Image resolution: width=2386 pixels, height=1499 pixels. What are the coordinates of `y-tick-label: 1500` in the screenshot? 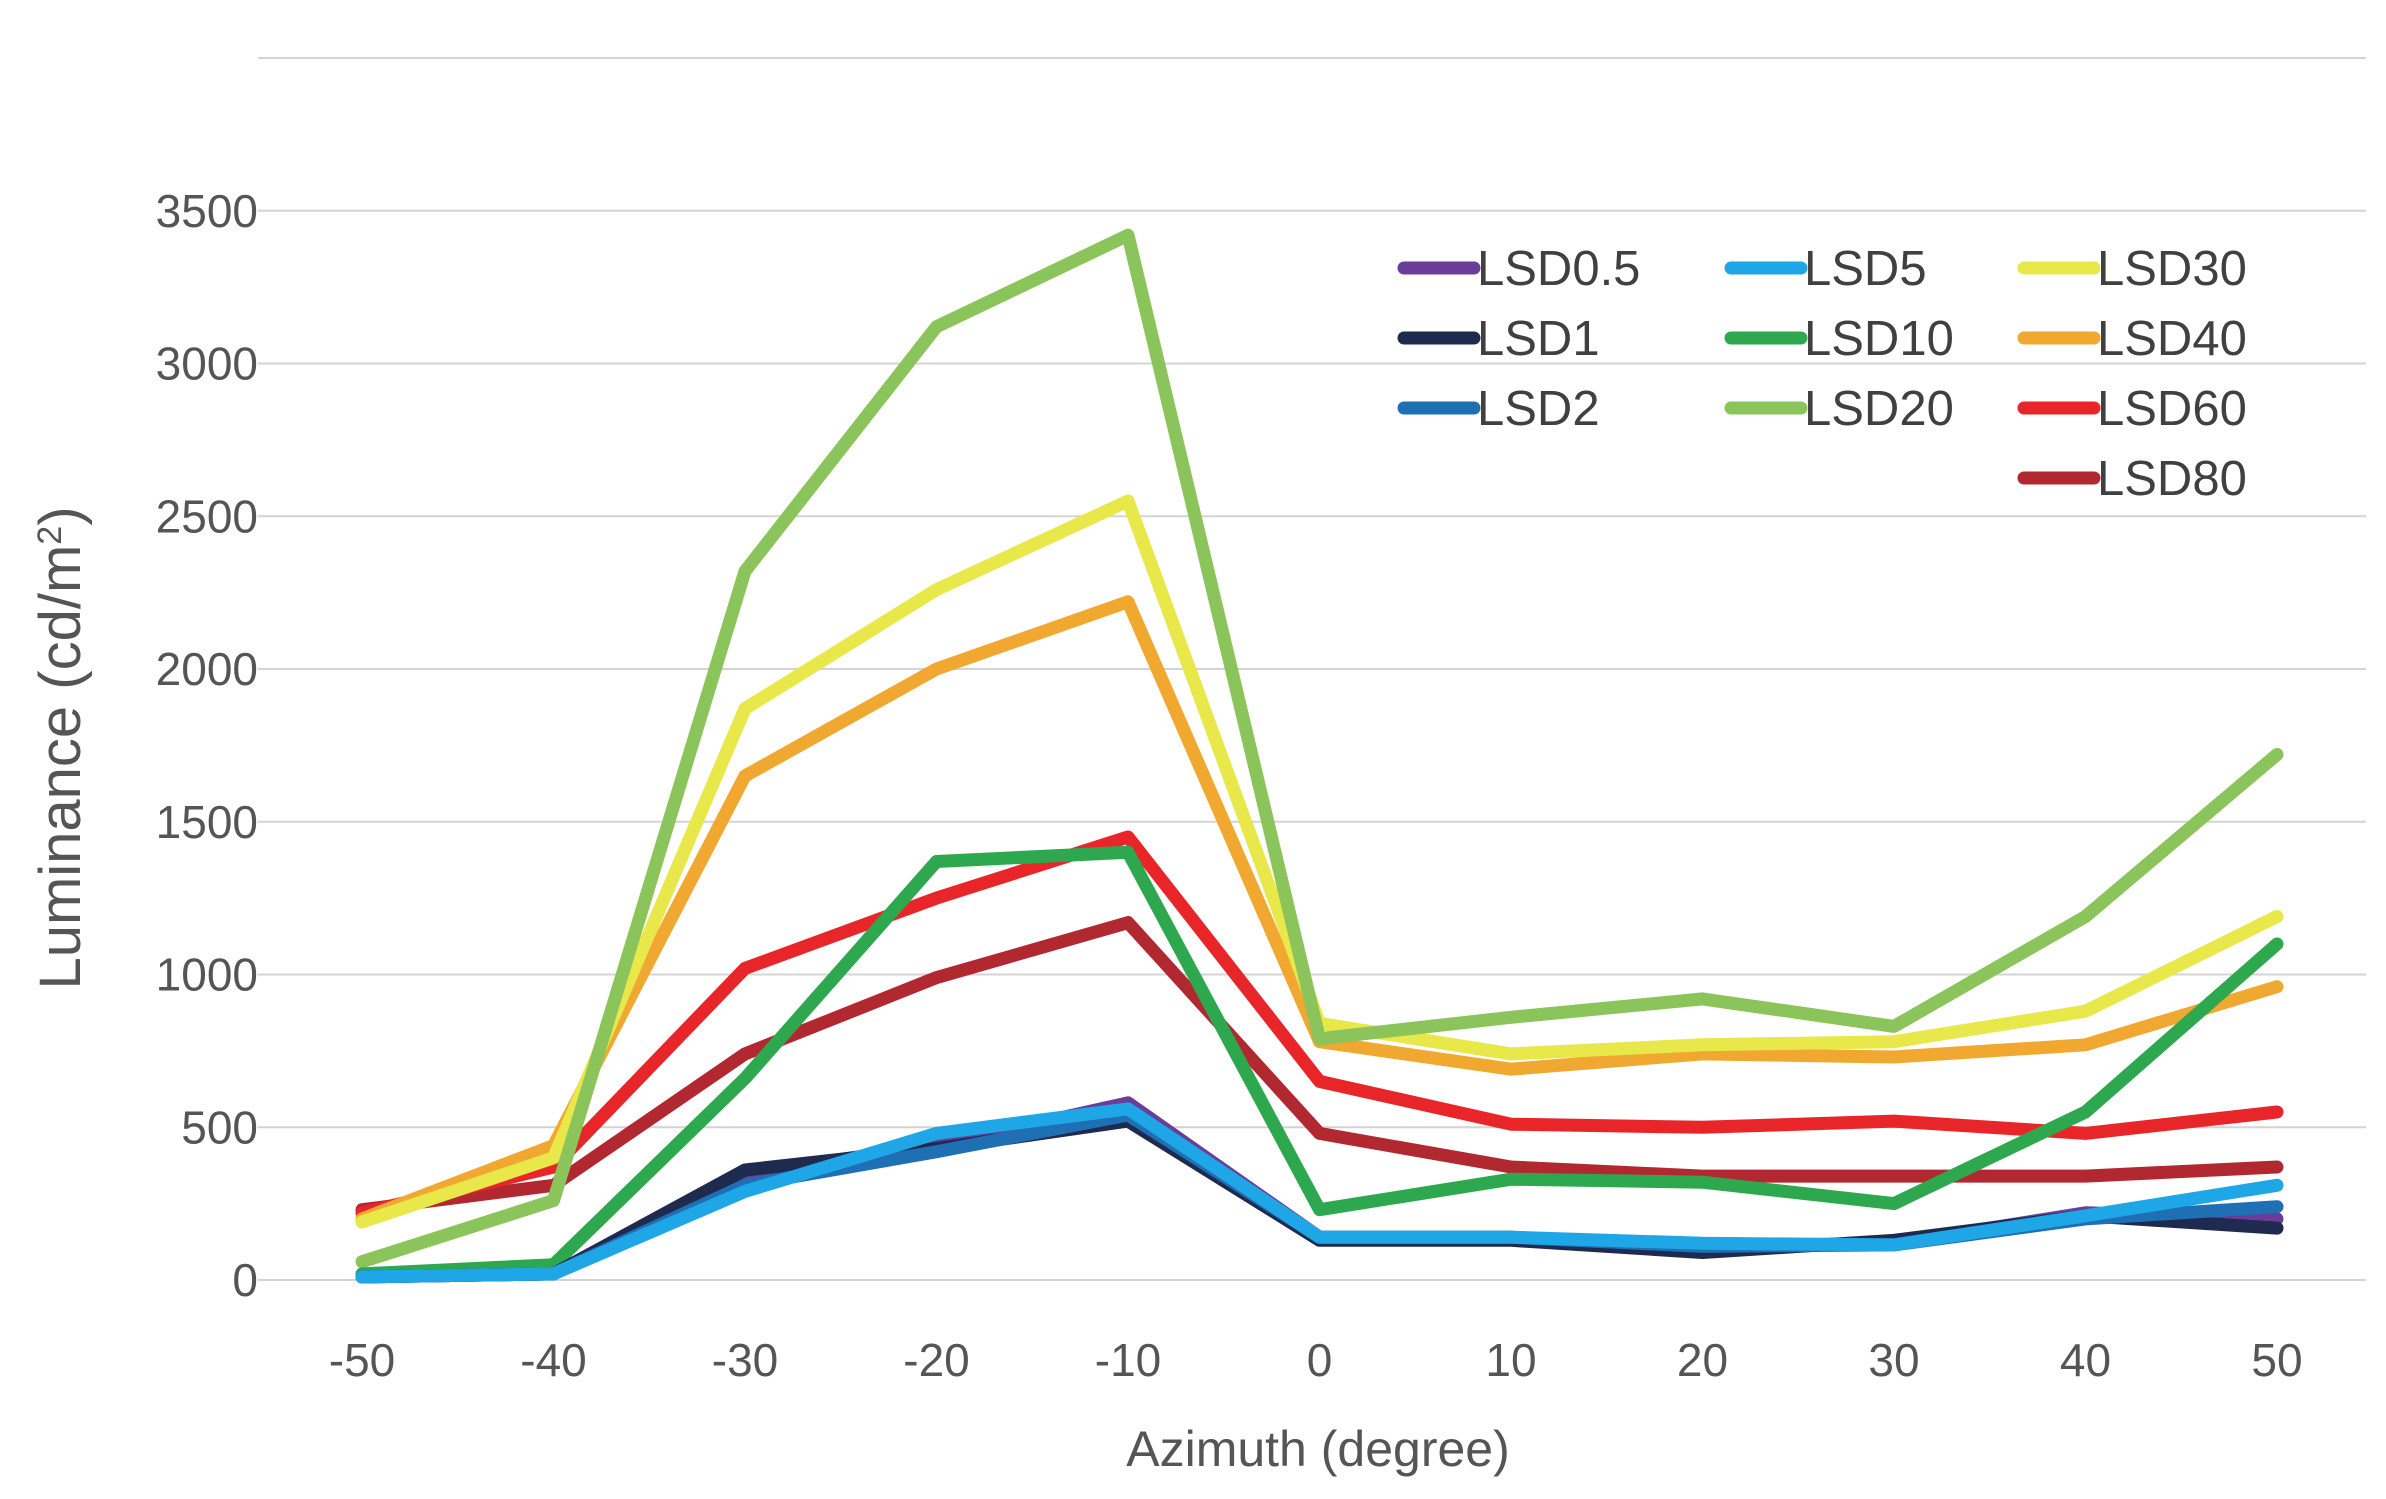 It's located at (207, 822).